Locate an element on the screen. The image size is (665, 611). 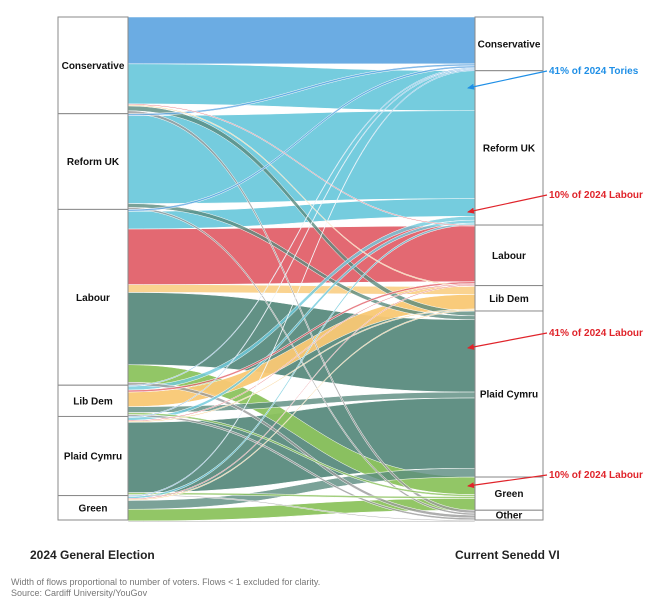
left-node-label-labour: Labour is located at coordinates (93, 298).